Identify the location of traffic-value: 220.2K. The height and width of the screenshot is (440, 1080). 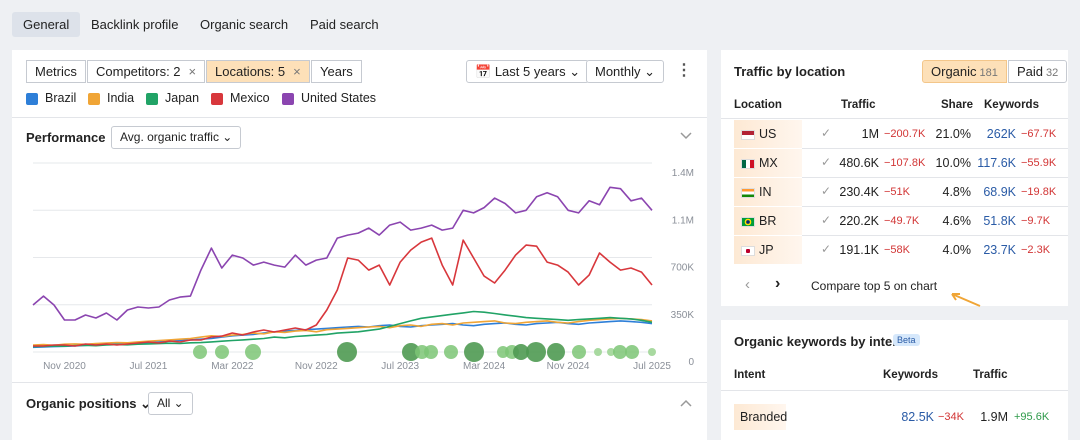
(859, 221).